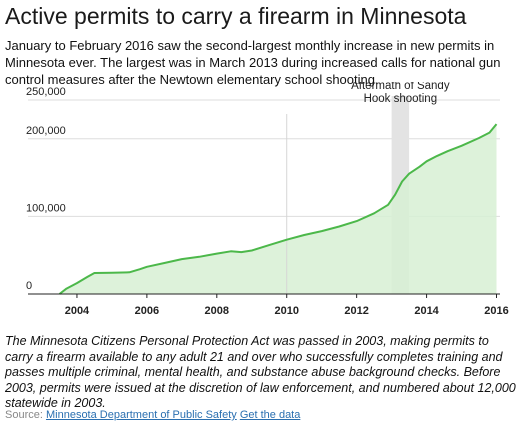  I want to click on highlight-label-line: Aftermath of Sandy, so click(400, 87).